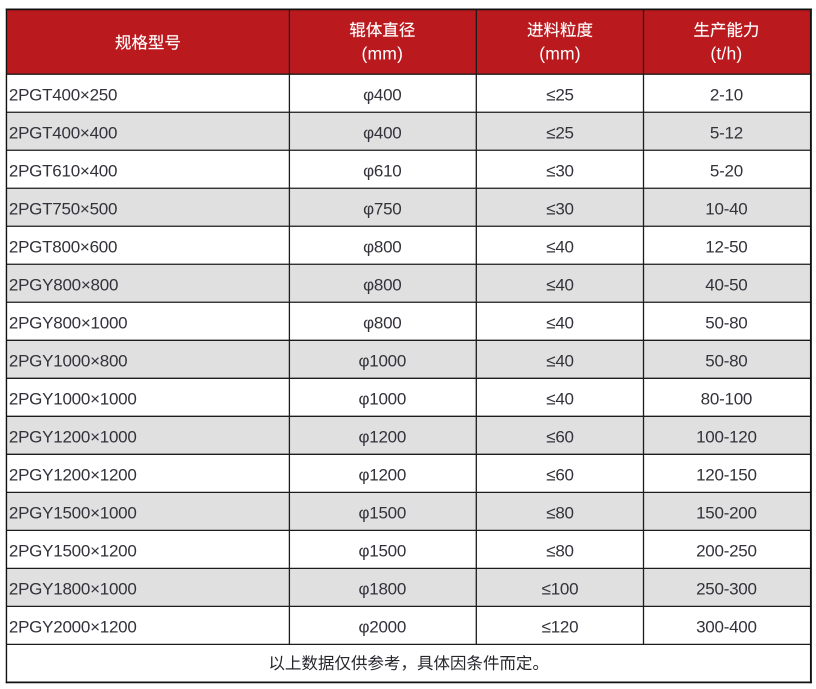  What do you see at coordinates (382, 208) in the screenshot?
I see `svg-text: φ750` at bounding box center [382, 208].